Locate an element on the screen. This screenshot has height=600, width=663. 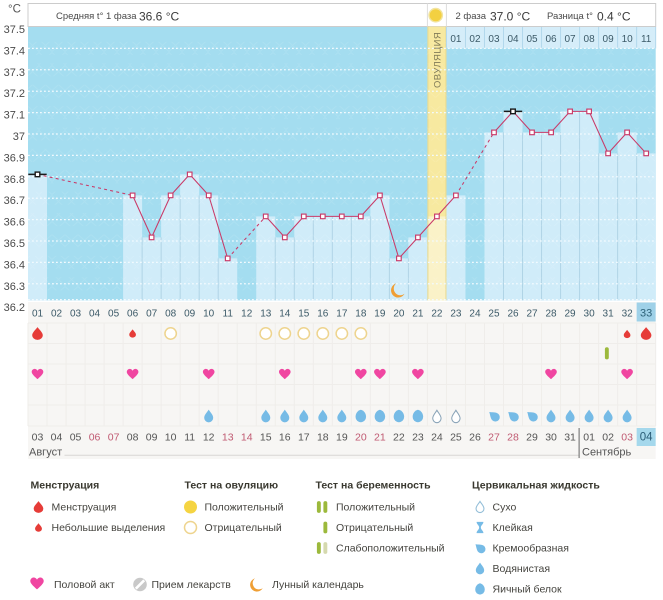
svg-text: ОВУЛЯЦИЯ is located at coordinates (437, 60).